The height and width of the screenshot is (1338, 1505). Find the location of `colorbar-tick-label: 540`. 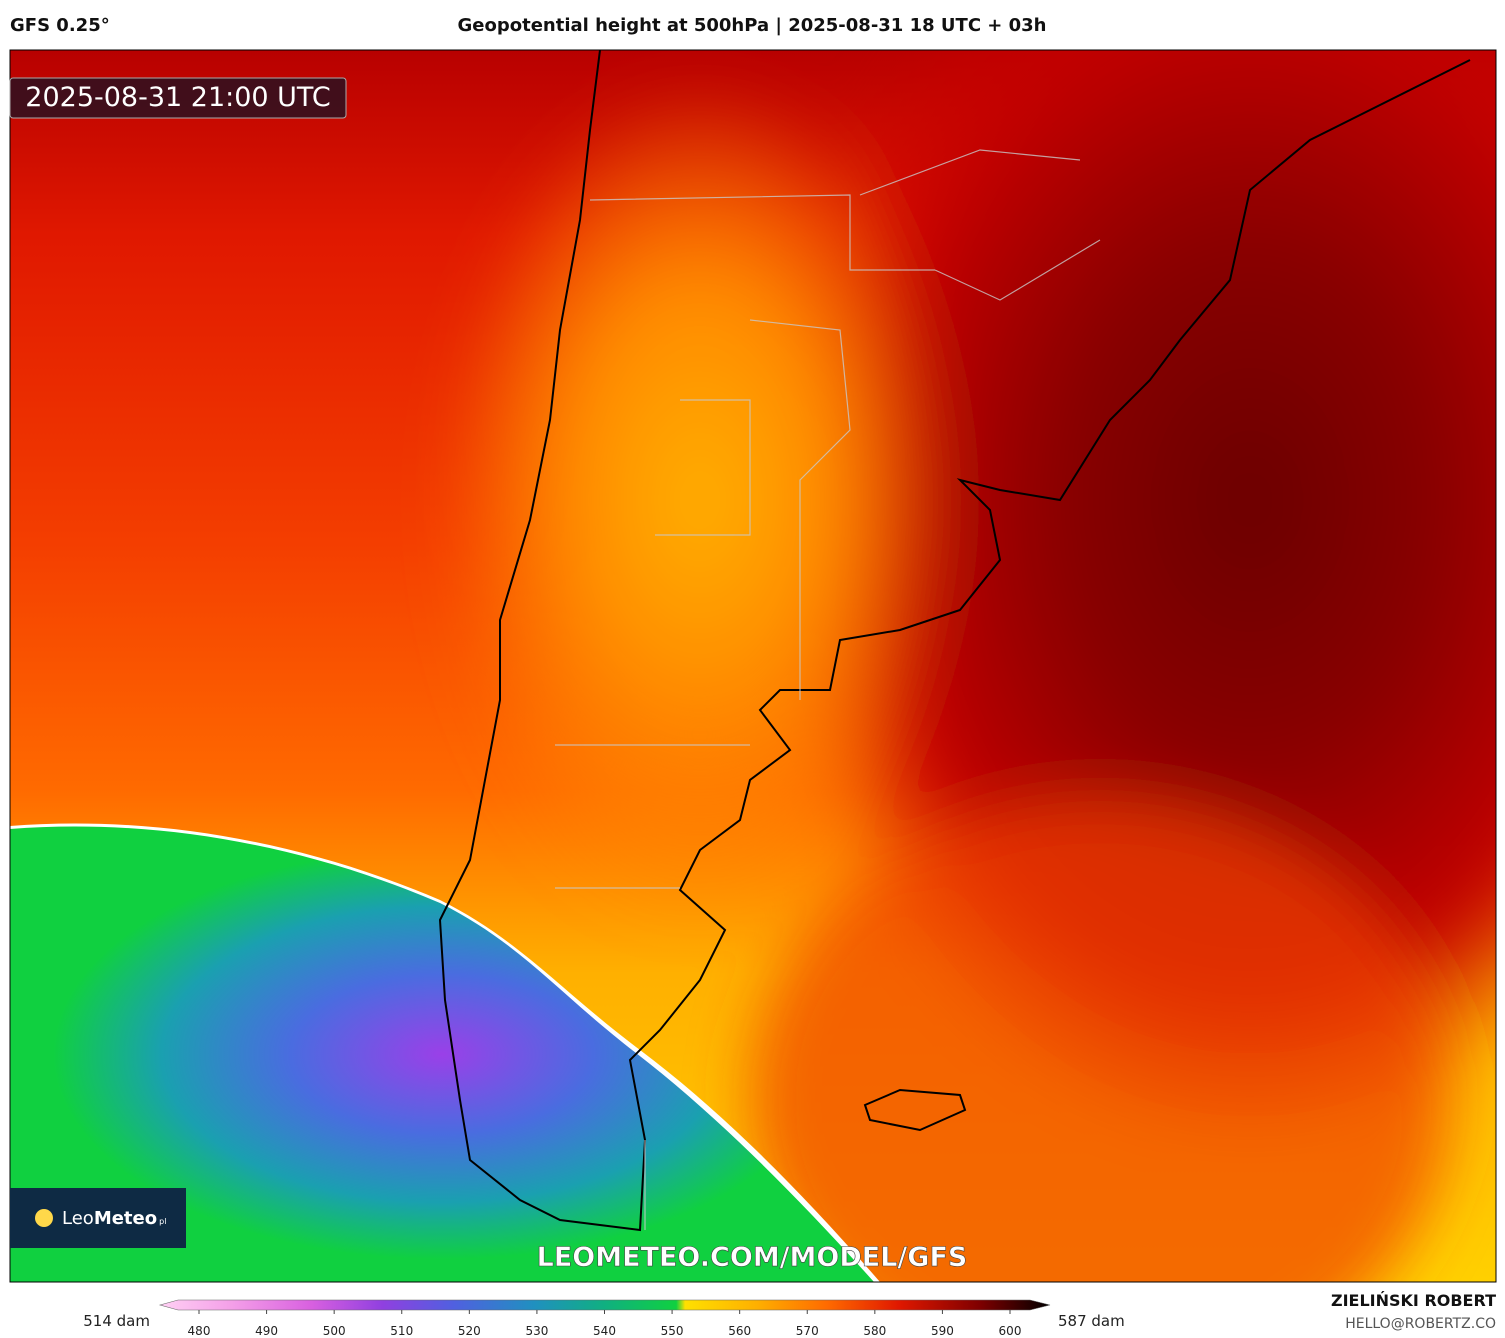

colorbar-tick-label: 540 is located at coordinates (604, 1331).